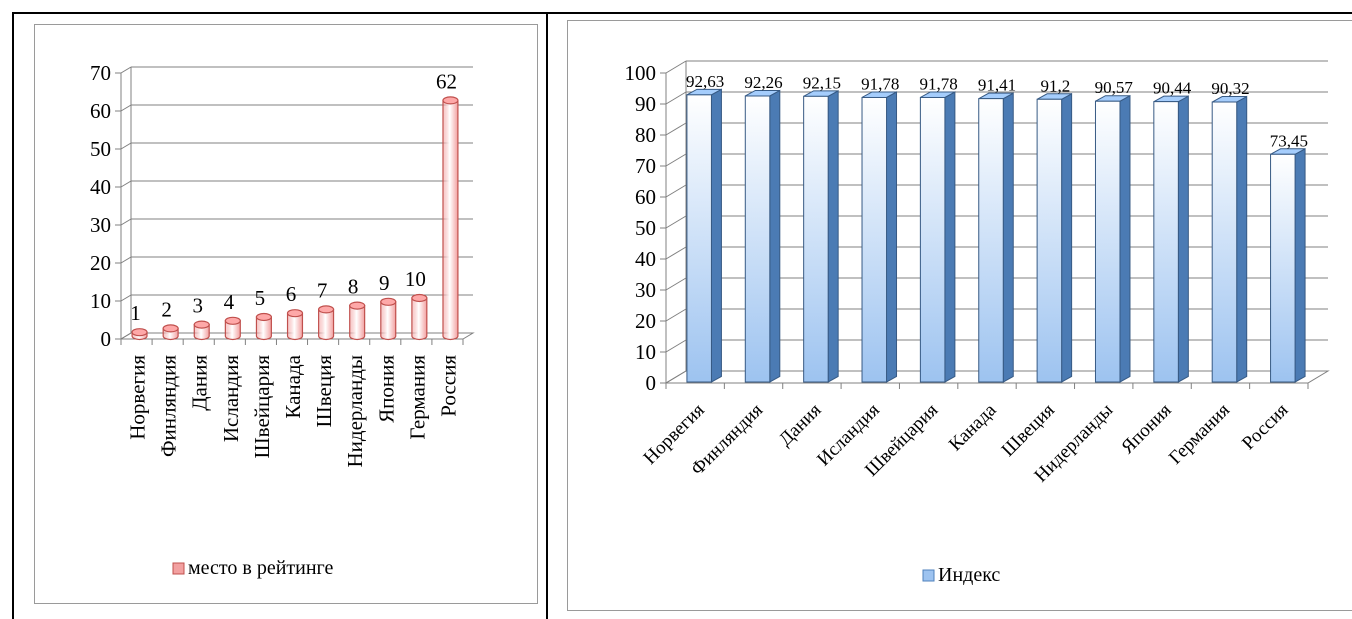  I want to click on data-label: 73,45, so click(1289, 140).